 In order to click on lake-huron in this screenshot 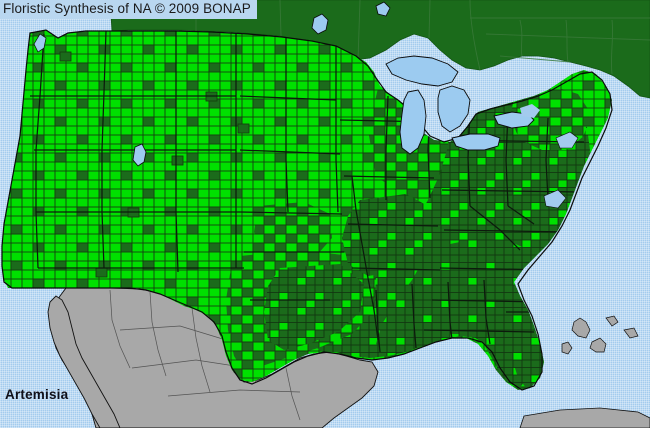, I will do `click(454, 109)`.